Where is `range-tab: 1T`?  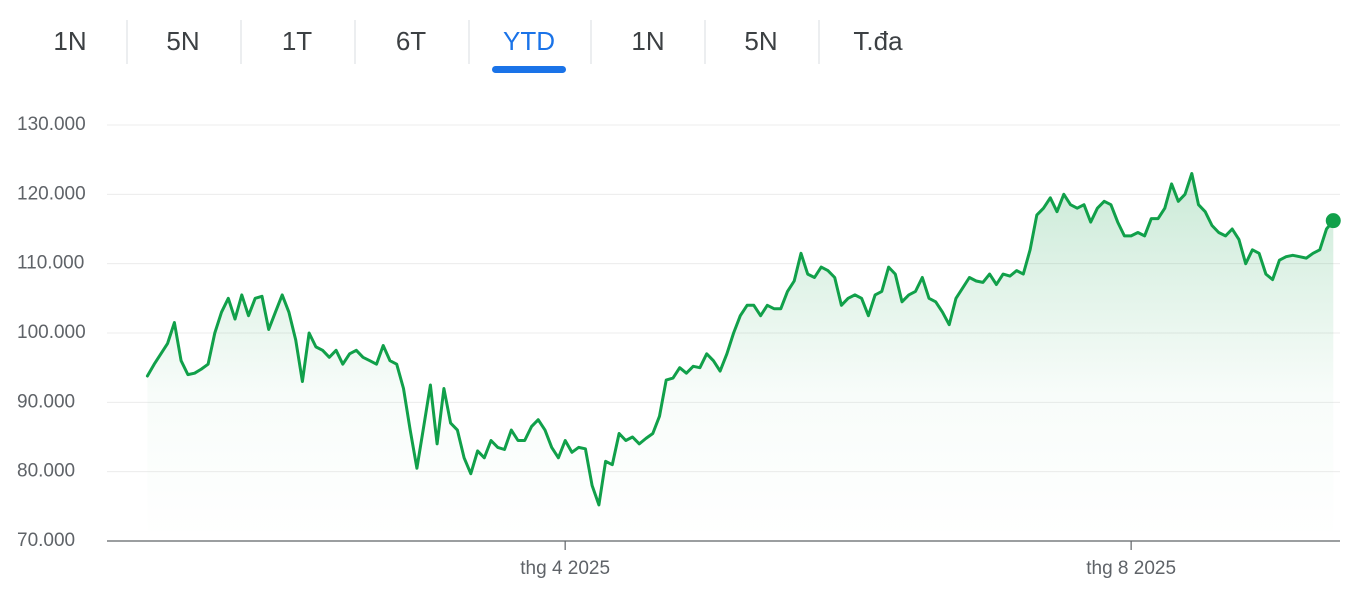
range-tab: 1T is located at coordinates (297, 41).